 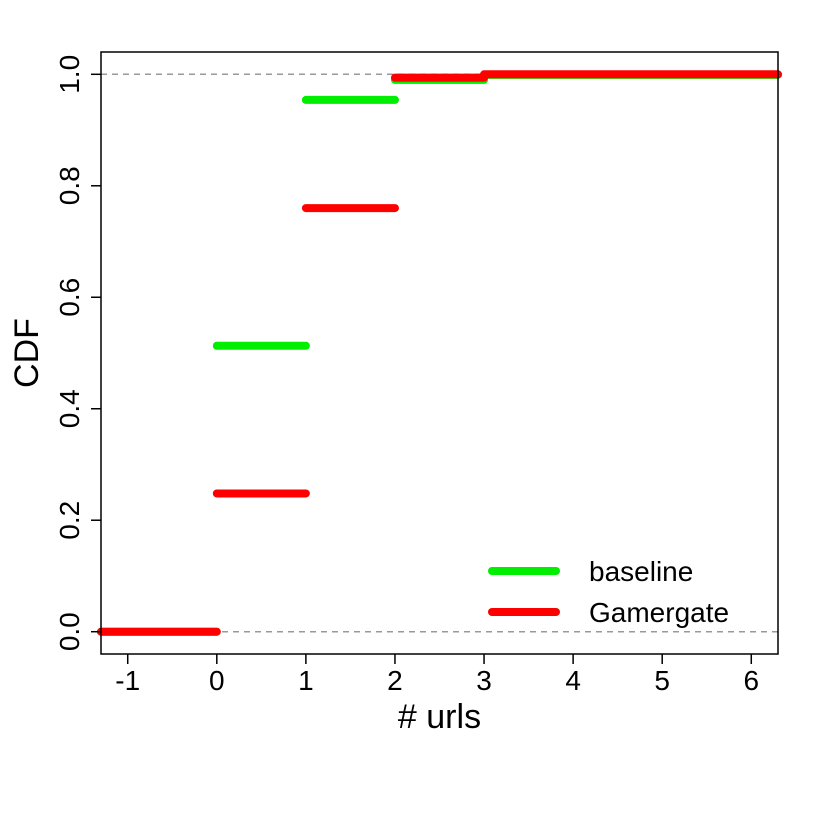 What do you see at coordinates (573, 680) in the screenshot?
I see `x-tick-label: 4` at bounding box center [573, 680].